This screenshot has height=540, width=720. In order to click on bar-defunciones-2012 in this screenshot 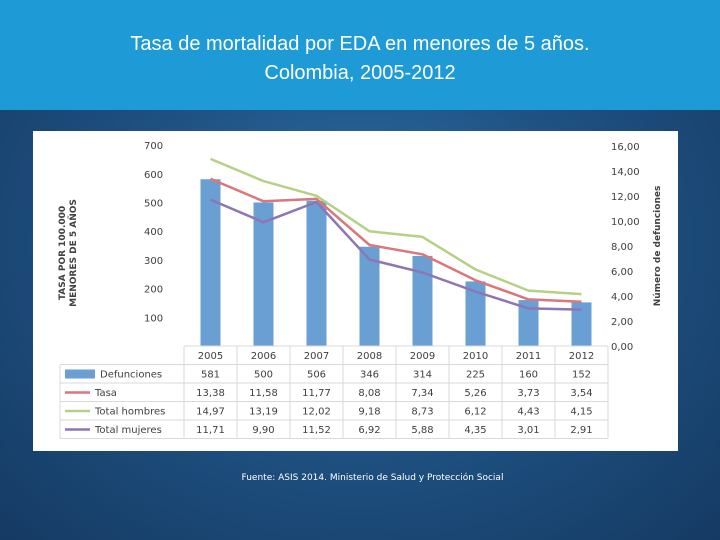, I will do `click(581, 324)`.